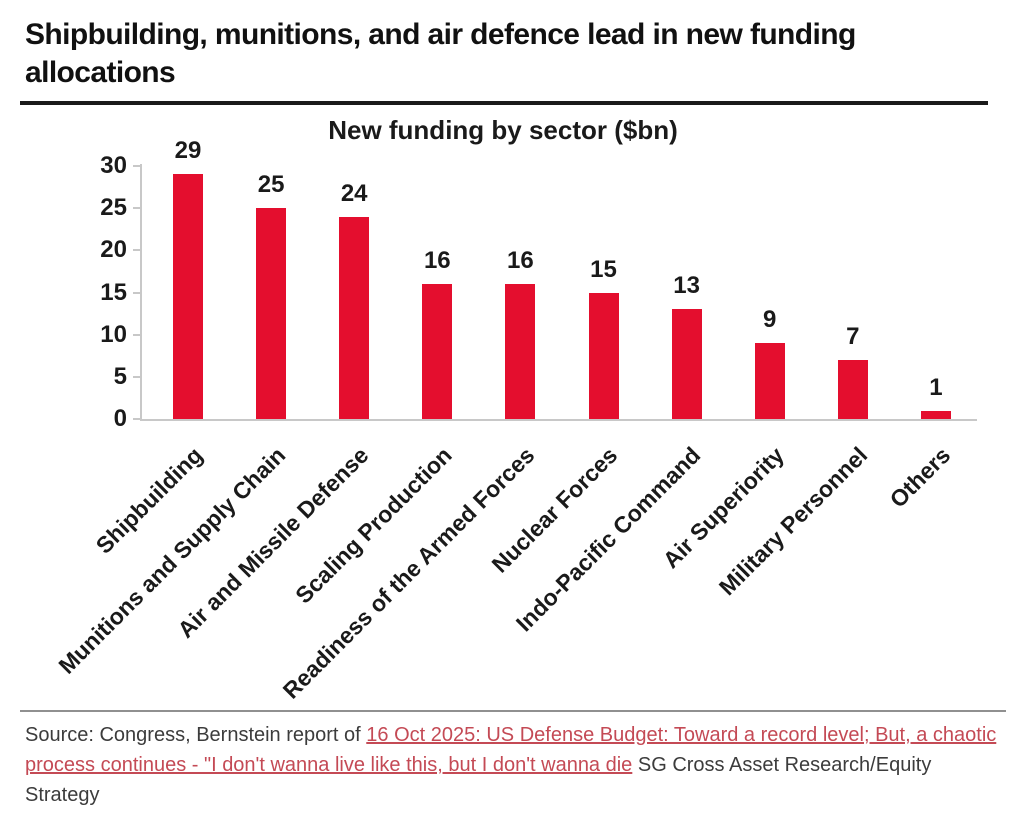 This screenshot has width=1024, height=820. What do you see at coordinates (120, 376) in the screenshot?
I see `y-axis-tick-label: 5` at bounding box center [120, 376].